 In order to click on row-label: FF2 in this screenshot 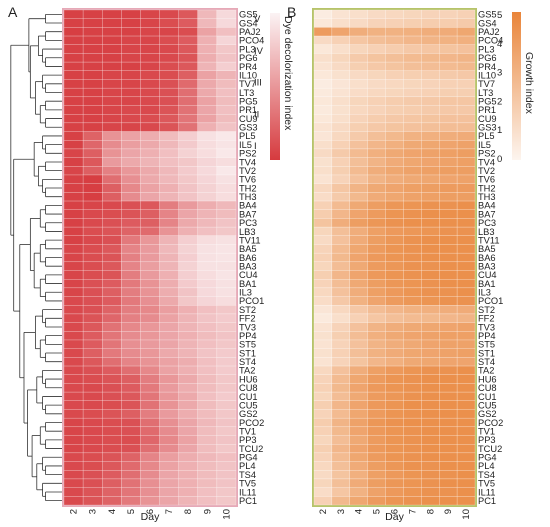, I will do `click(486, 319)`.